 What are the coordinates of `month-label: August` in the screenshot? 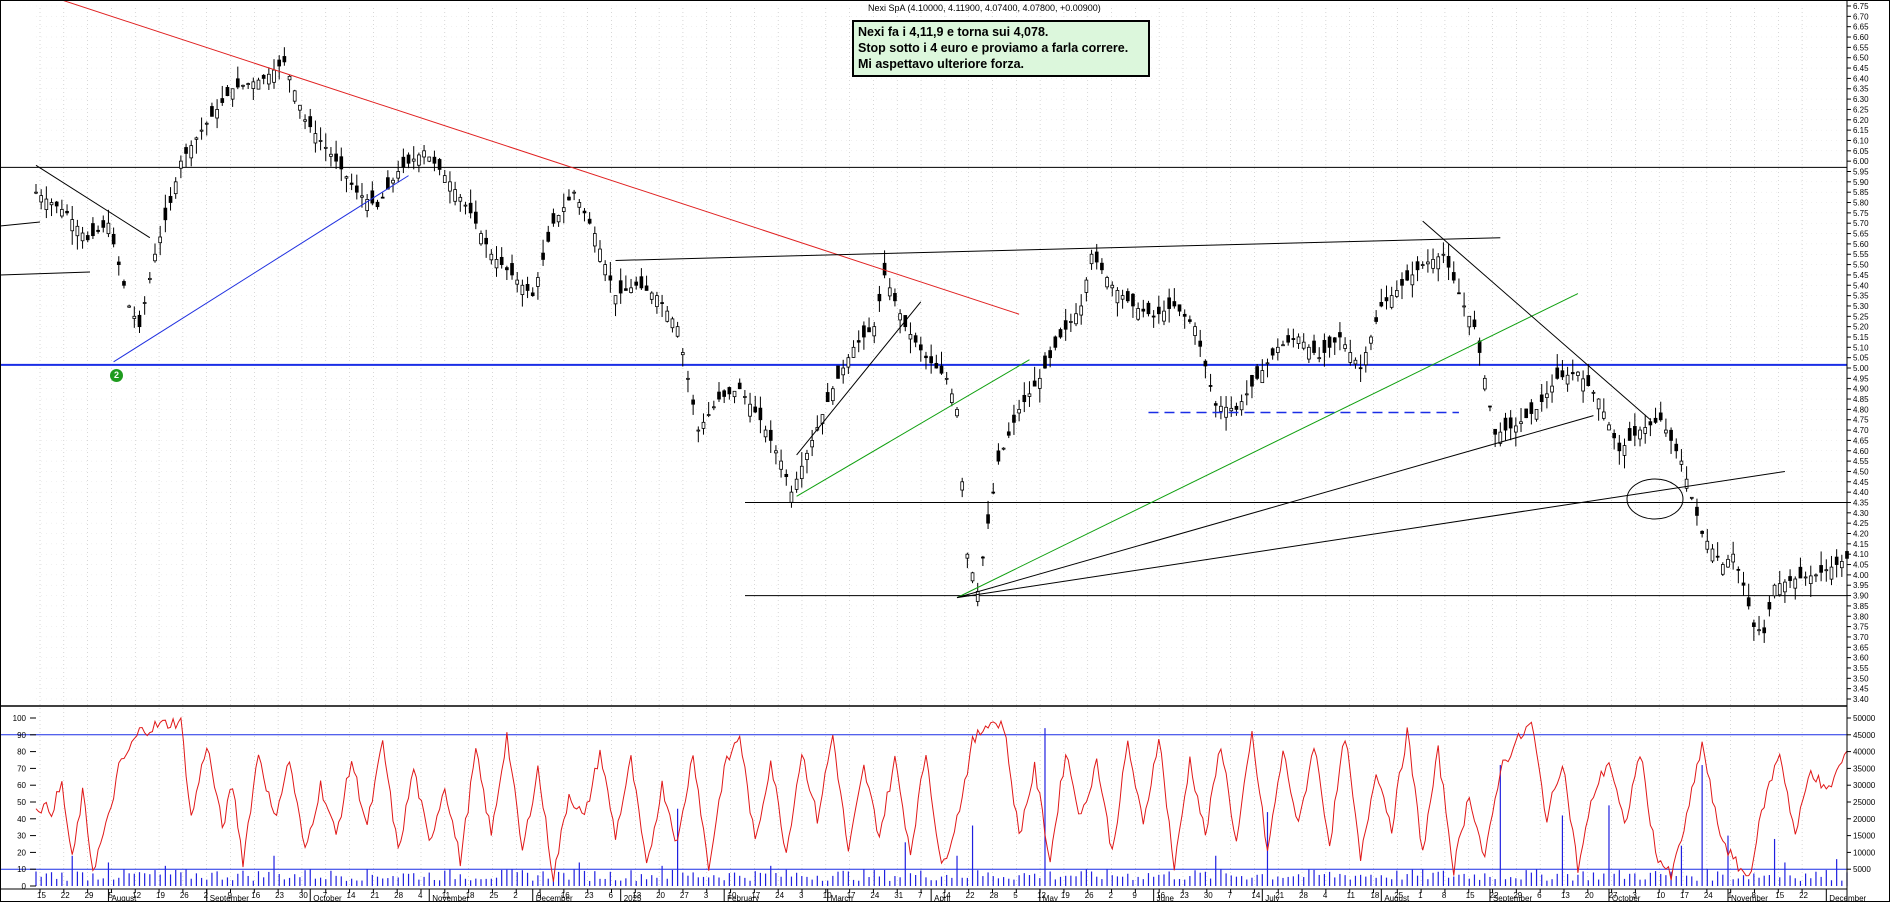 It's located at (124, 898).